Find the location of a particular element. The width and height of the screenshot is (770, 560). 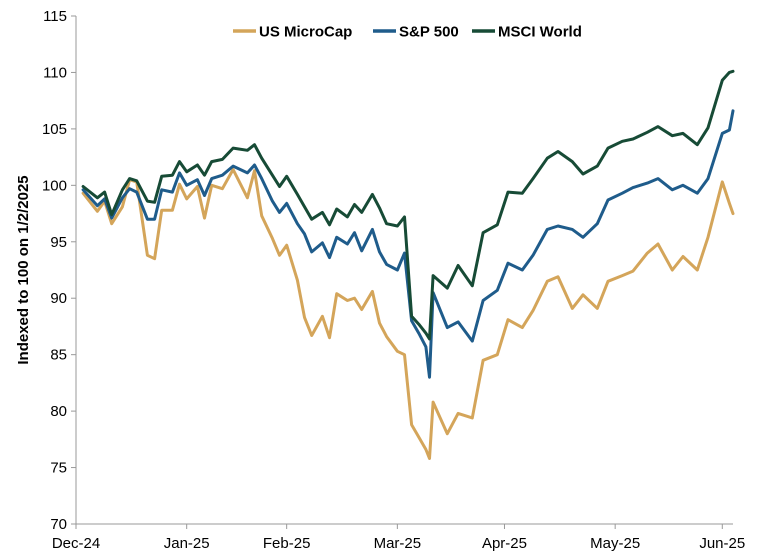

legend-label-msci-world: MSCI World is located at coordinates (540, 32).